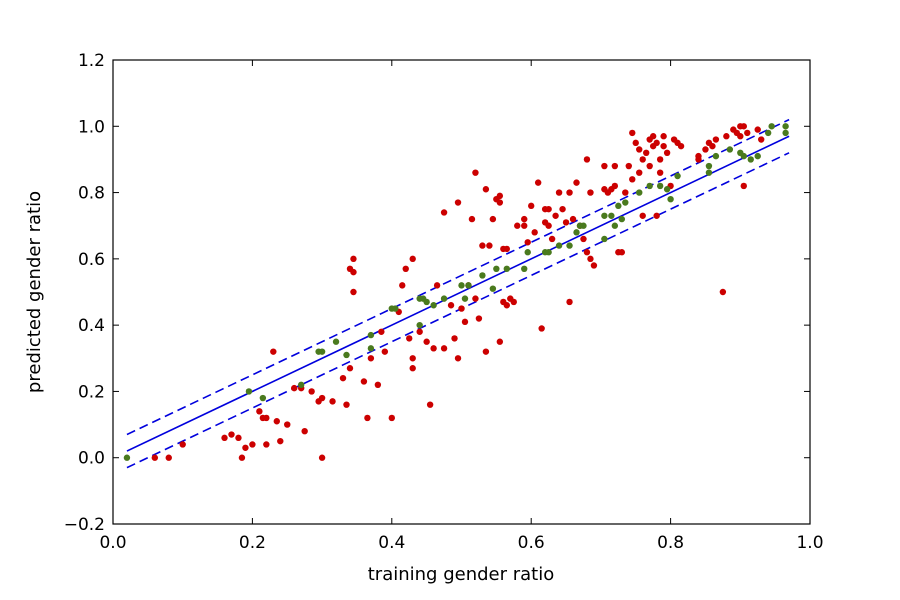 The height and width of the screenshot is (600, 900). I want to click on x-axis-label: training gender ratio, so click(461, 574).